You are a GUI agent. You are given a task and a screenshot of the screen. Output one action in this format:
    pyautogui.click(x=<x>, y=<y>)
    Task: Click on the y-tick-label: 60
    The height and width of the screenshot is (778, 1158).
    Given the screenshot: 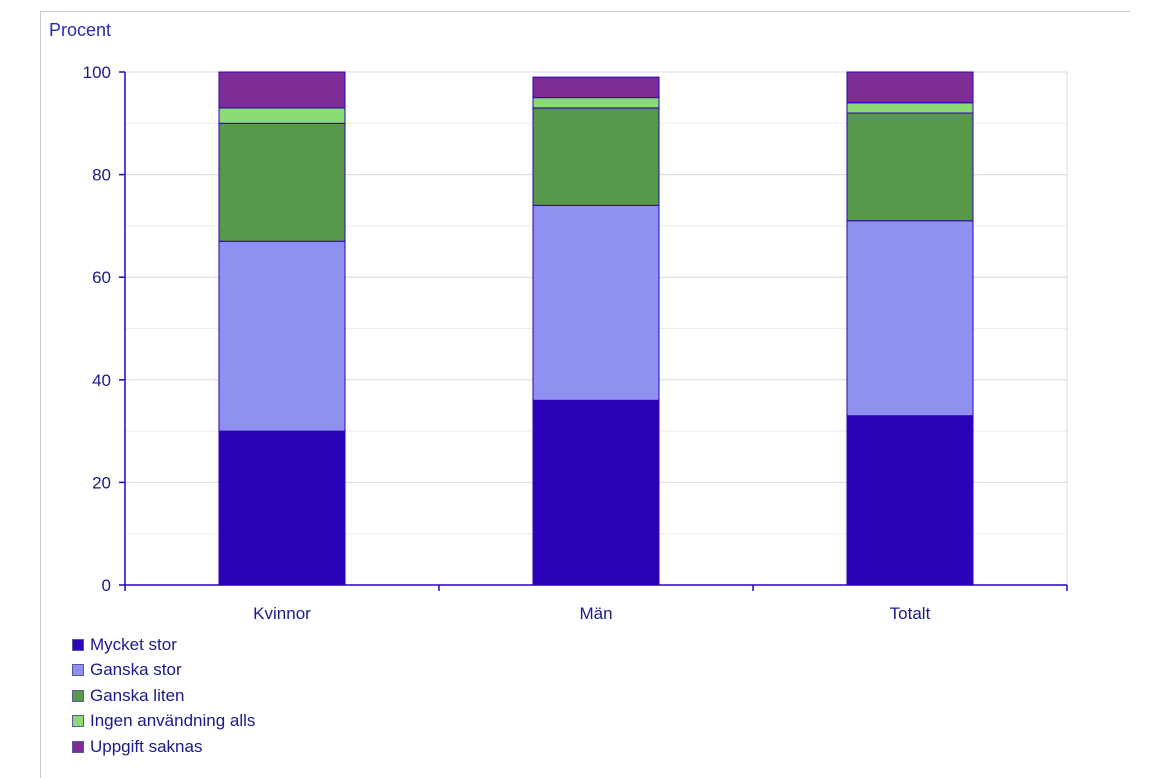 What is the action you would take?
    pyautogui.click(x=101, y=277)
    